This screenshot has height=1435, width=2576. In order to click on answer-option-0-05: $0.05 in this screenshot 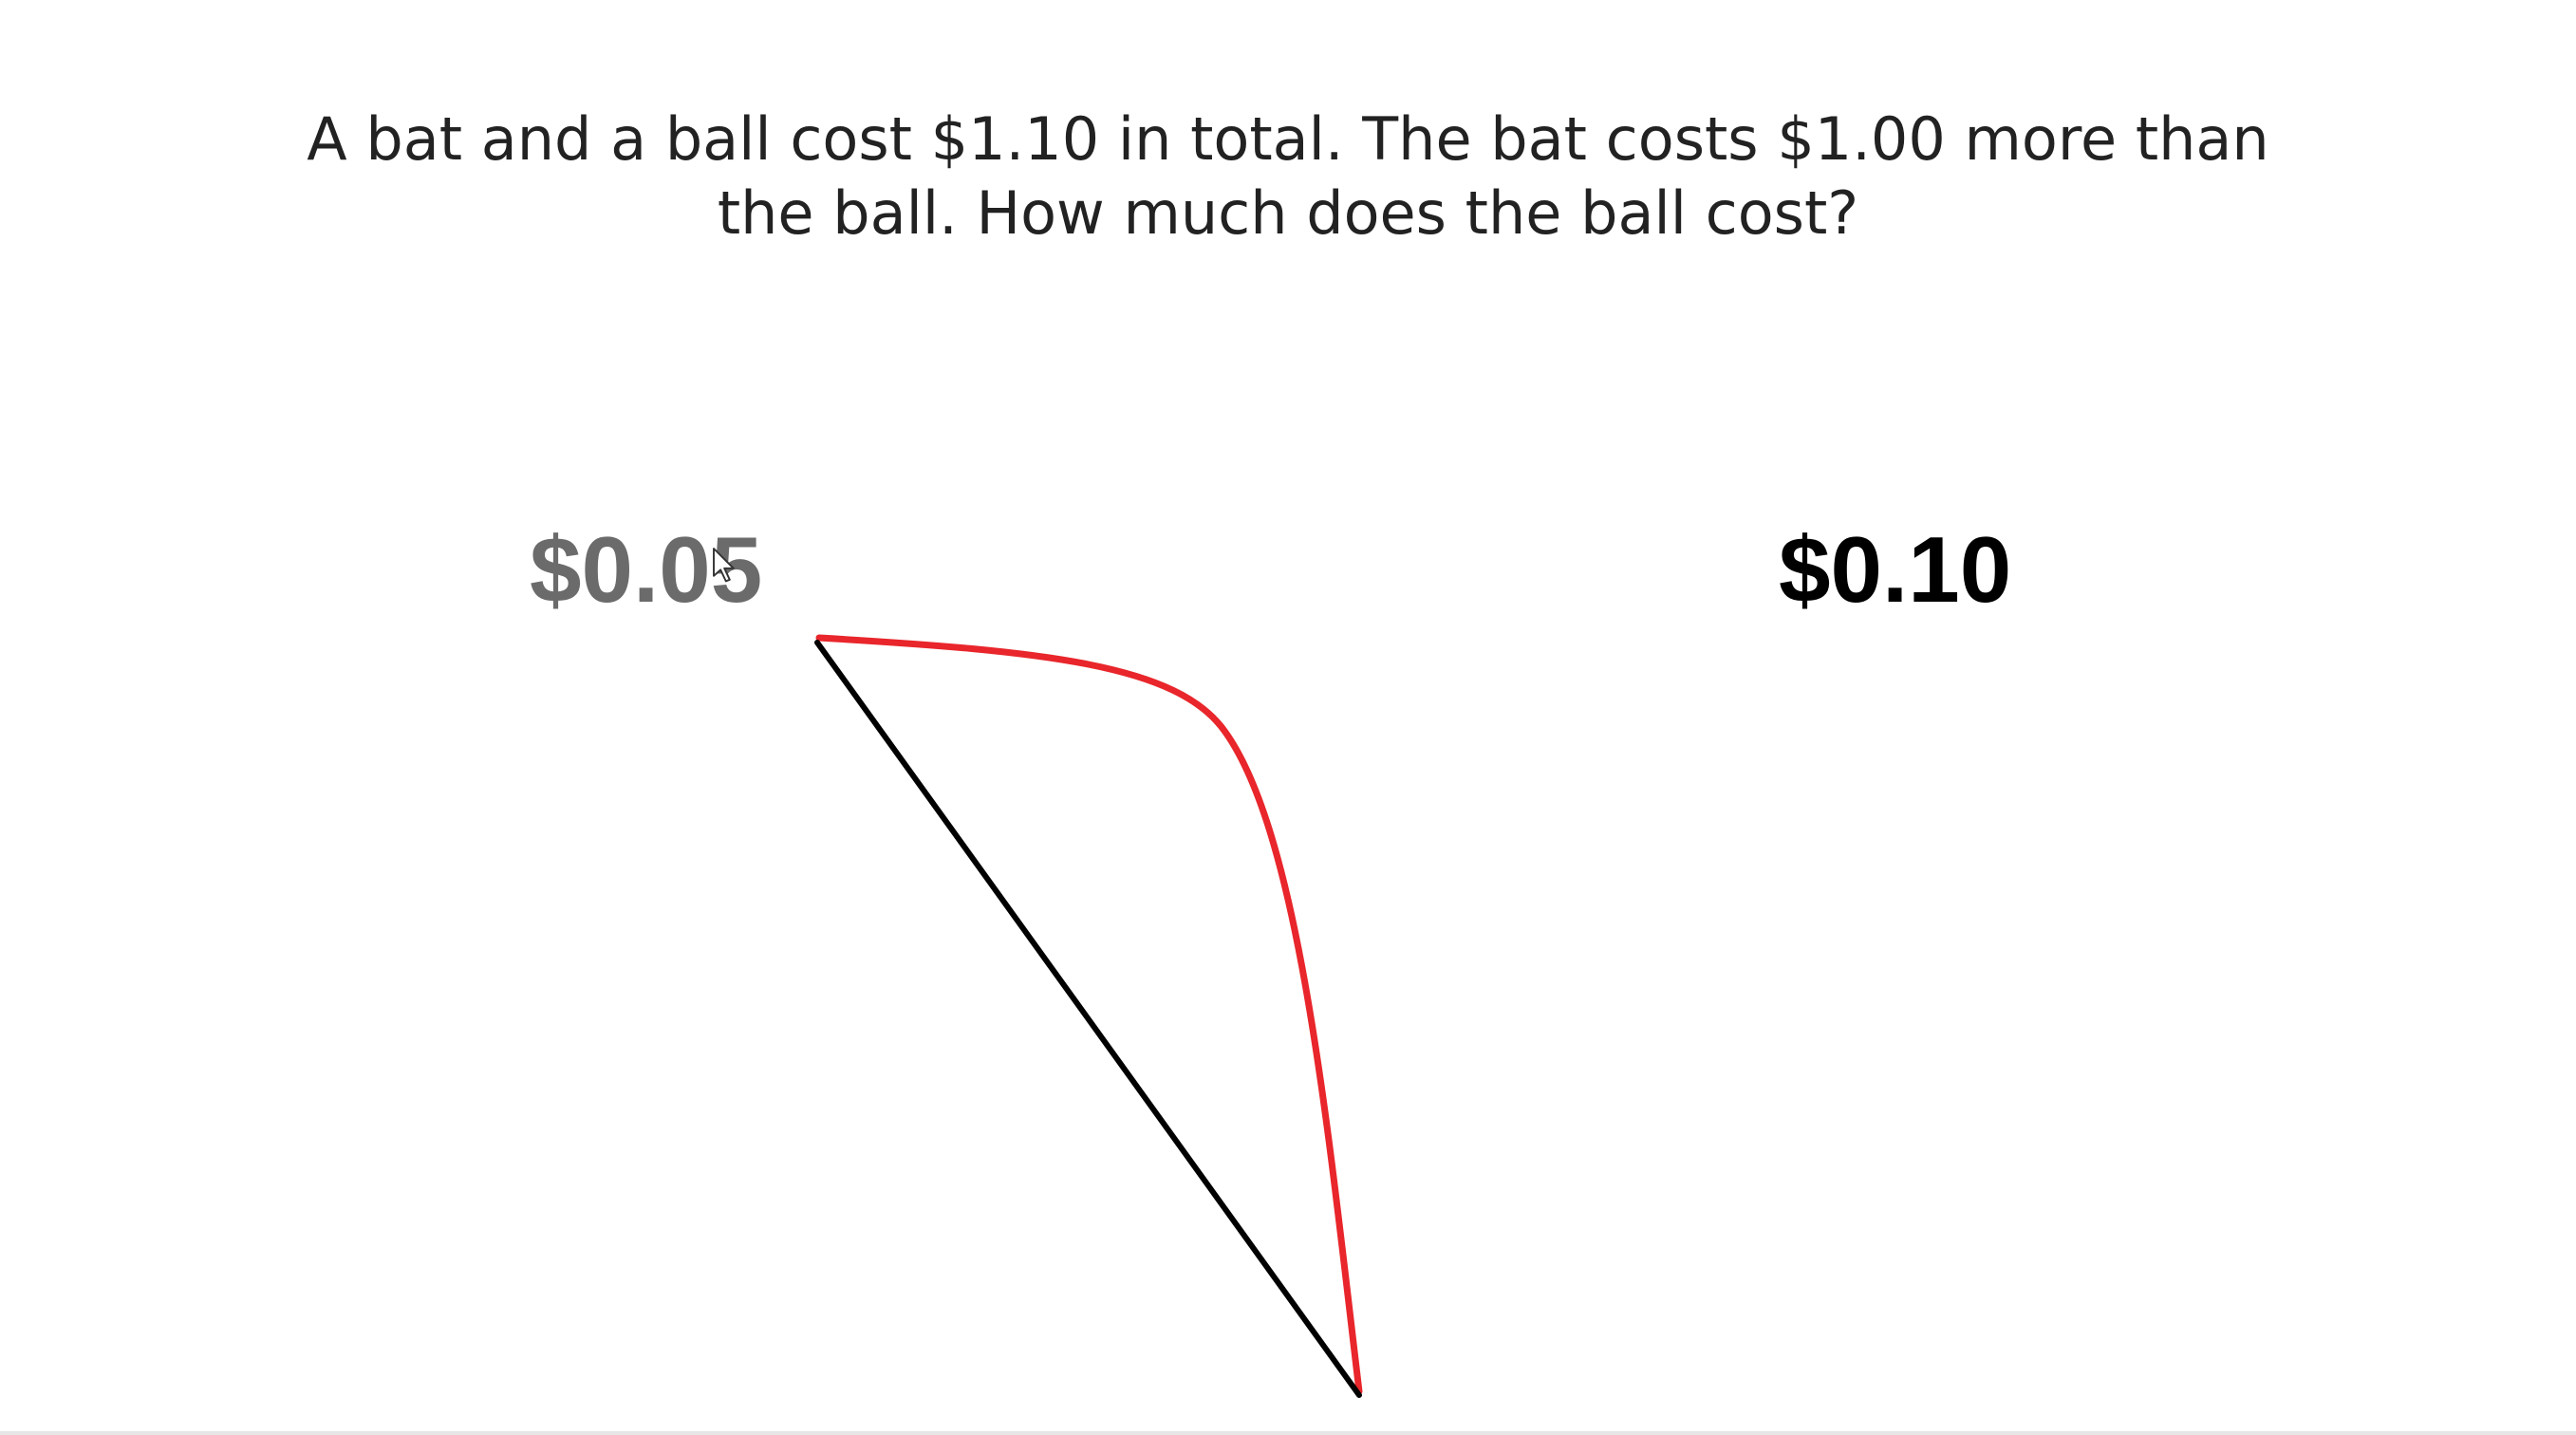, I will do `click(646, 569)`.